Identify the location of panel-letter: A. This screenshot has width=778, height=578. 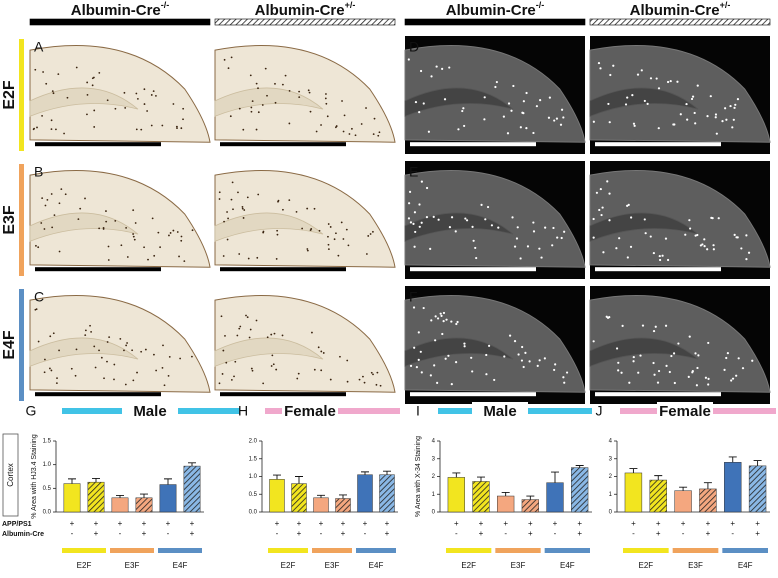
(39, 47).